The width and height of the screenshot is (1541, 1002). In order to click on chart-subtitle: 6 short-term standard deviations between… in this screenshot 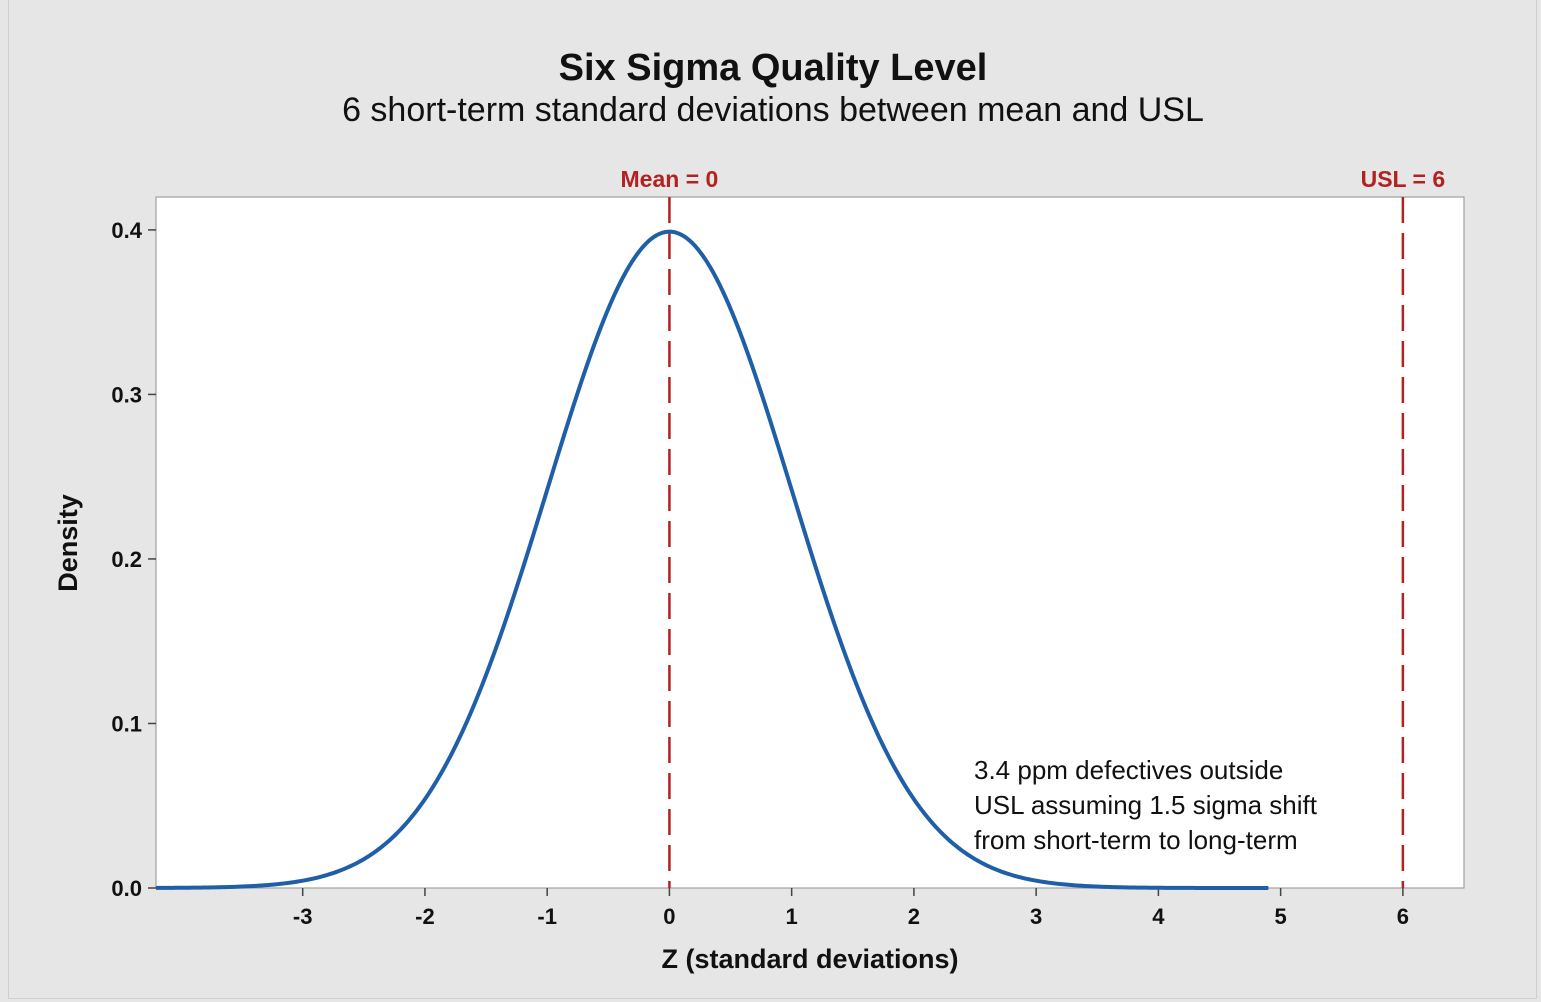, I will do `click(773, 110)`.